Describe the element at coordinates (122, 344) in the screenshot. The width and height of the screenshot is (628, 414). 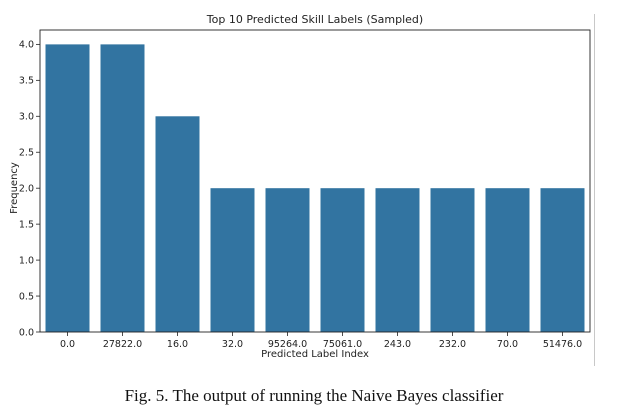
I see `x-tick-label-1: 27822.0` at that location.